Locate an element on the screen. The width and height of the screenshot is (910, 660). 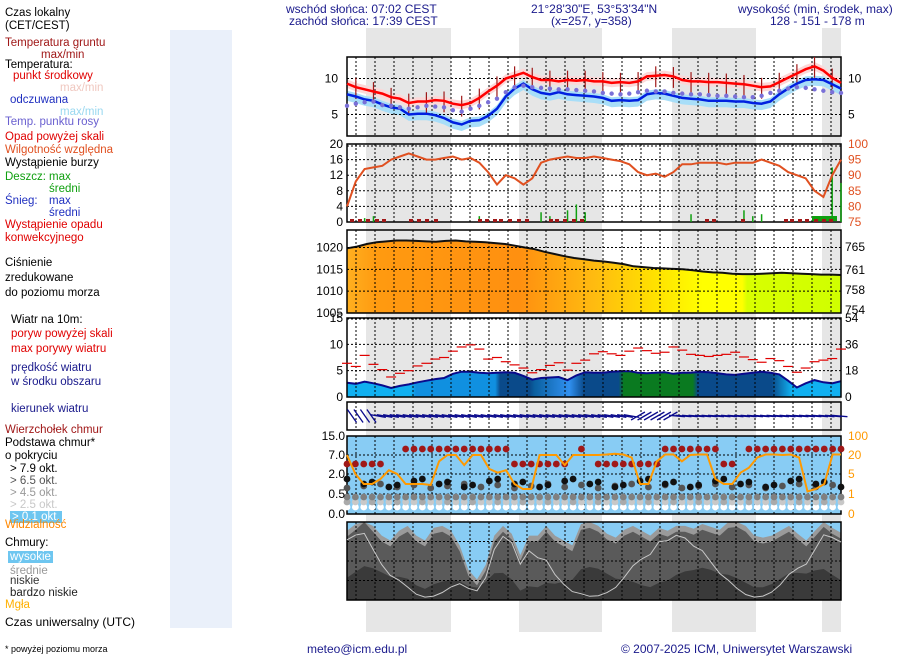
legend-feels-like: odczuwana is located at coordinates (39, 100).